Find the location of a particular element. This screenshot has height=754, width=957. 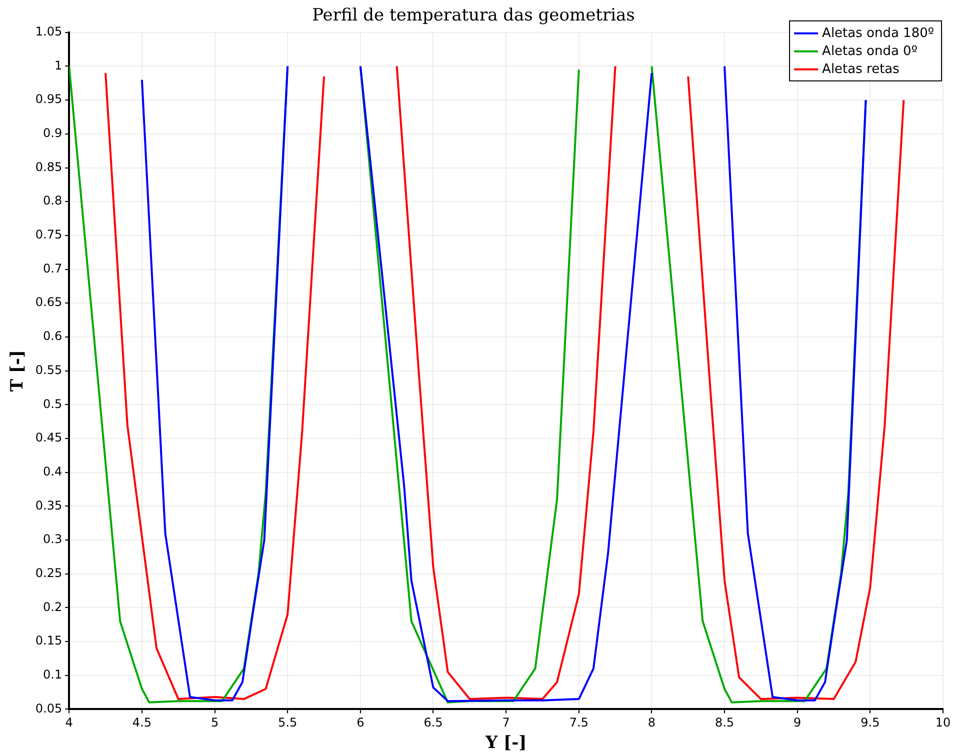

y-tick-label: 0.6 is located at coordinates (52, 336).